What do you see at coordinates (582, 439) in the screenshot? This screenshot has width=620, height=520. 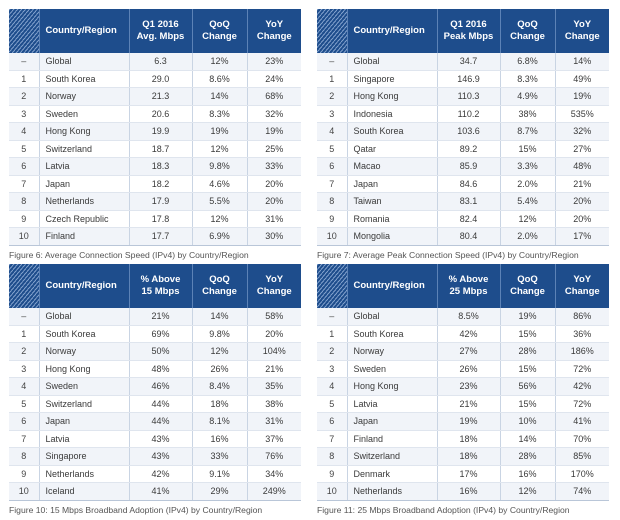 I see `yoy-cell: 70%` at bounding box center [582, 439].